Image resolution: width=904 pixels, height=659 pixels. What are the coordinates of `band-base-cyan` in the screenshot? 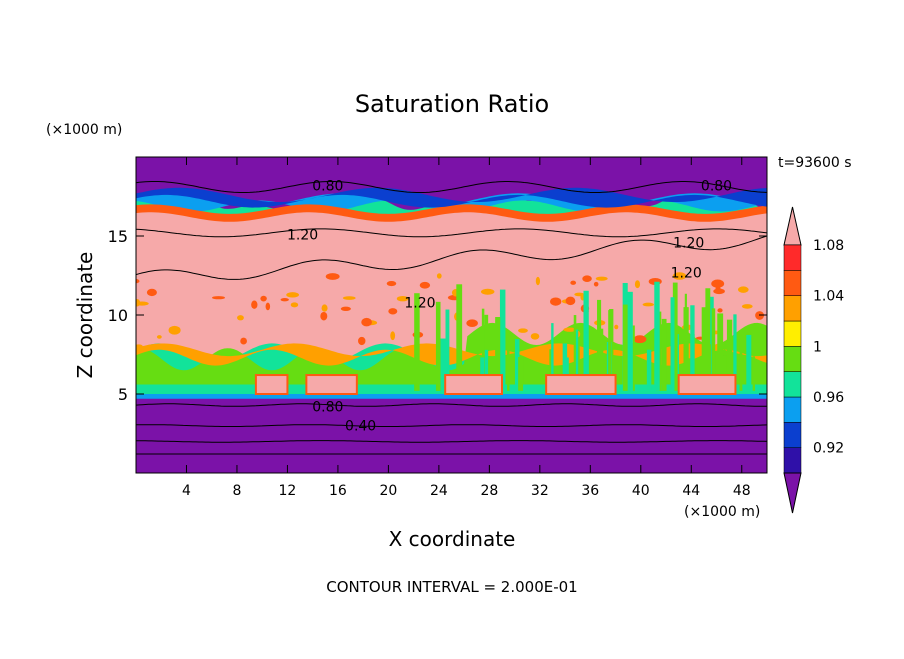 It's located at (451, 396).